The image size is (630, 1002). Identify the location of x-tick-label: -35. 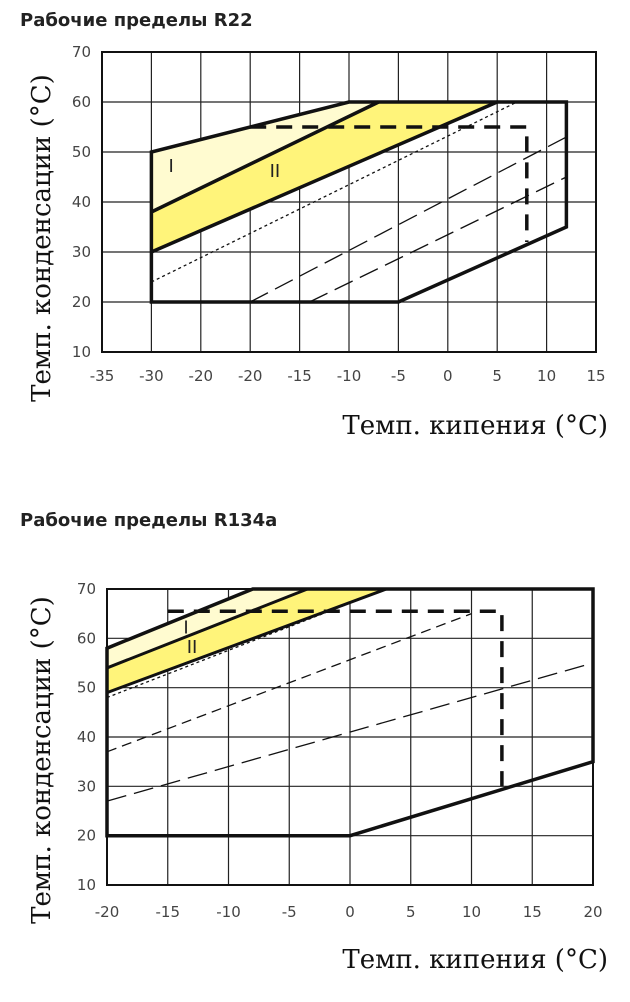
(102, 376).